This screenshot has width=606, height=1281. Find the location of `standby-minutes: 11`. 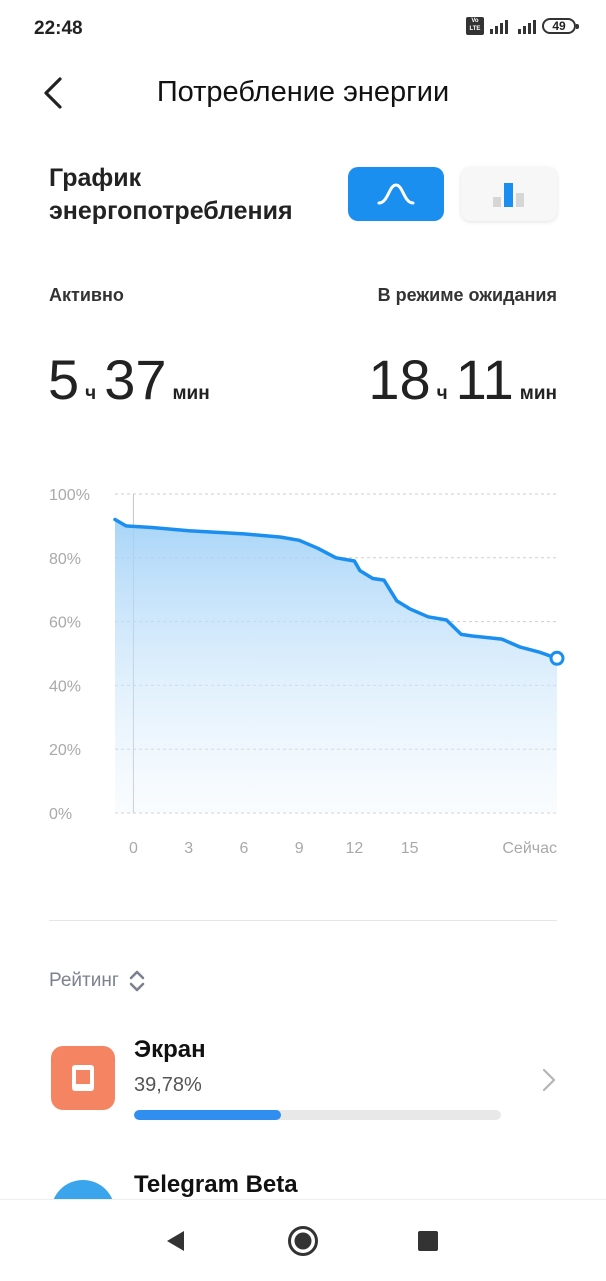

standby-minutes: 11 is located at coordinates (484, 379).